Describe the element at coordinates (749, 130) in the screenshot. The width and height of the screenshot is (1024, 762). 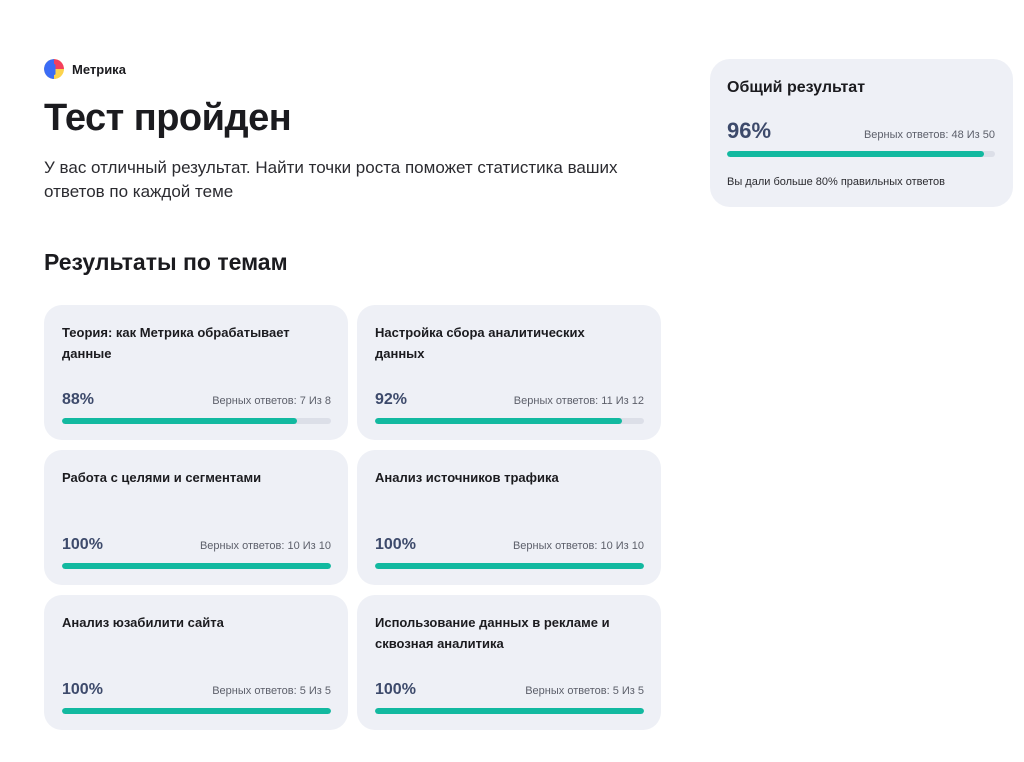
I see `overall-result-percent: 96%` at that location.